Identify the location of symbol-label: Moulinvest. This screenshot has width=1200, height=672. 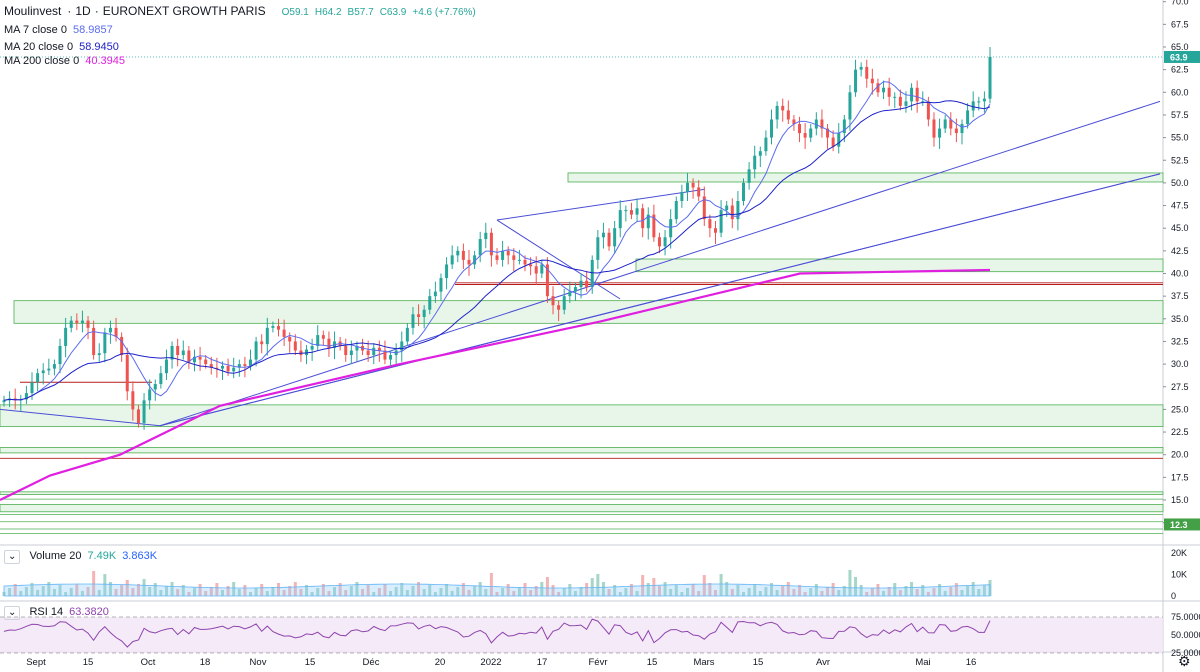
(33, 11).